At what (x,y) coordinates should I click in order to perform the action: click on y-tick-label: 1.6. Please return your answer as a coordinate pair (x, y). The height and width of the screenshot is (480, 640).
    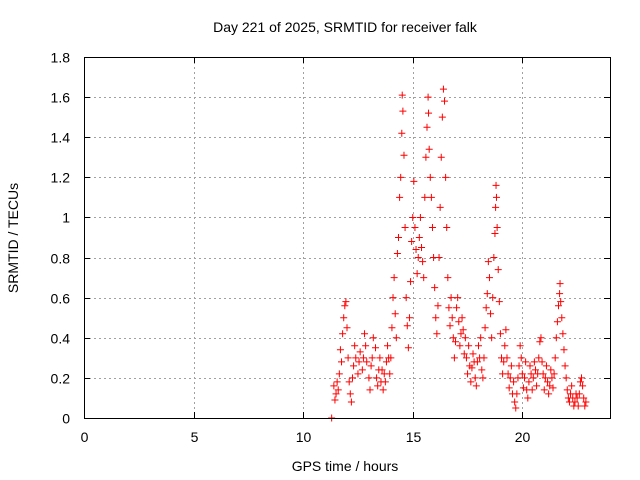
    Looking at the image, I should click on (61, 98).